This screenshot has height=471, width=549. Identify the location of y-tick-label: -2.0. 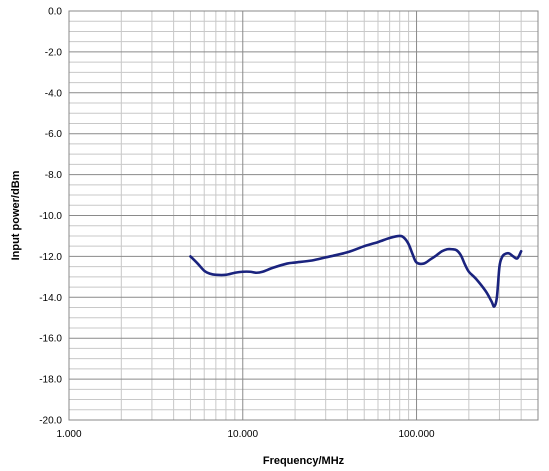
(54, 52).